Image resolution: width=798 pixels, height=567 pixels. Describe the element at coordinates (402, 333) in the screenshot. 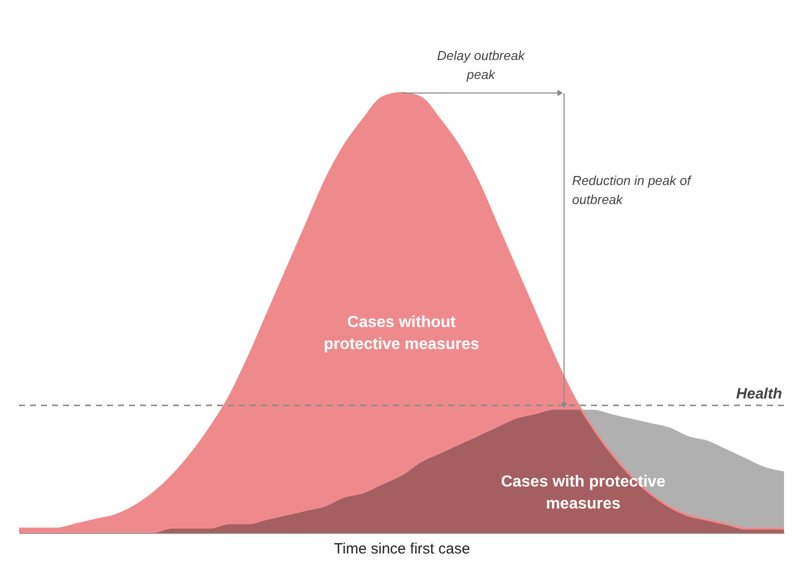

I see `series-label: Cases without protective measures` at that location.